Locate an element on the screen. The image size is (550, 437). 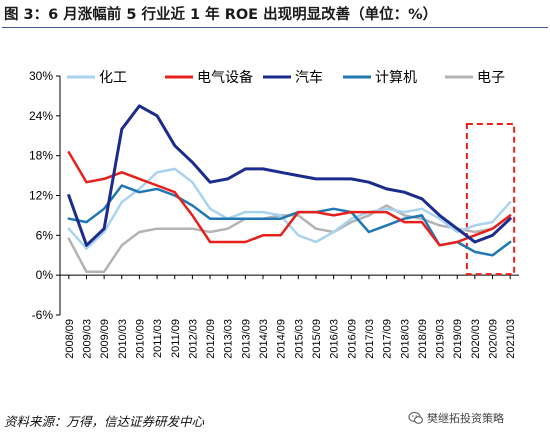
x-tick-label: 2013/03 is located at coordinates (229, 339).